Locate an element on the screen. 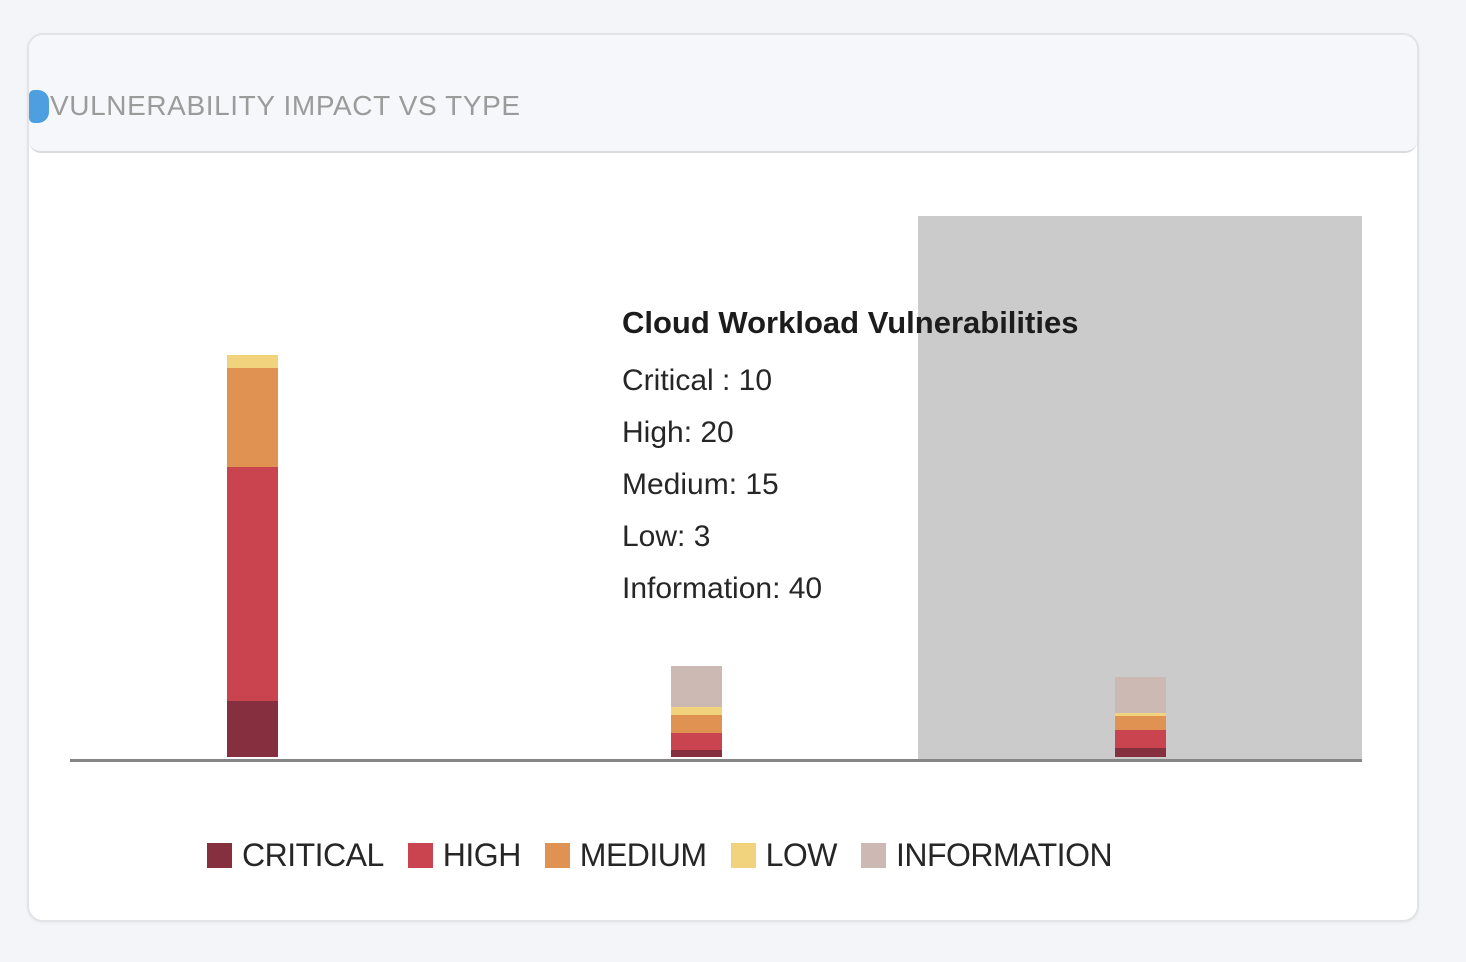 This screenshot has width=1466, height=962. legend-label: CRITICAL is located at coordinates (313, 855).